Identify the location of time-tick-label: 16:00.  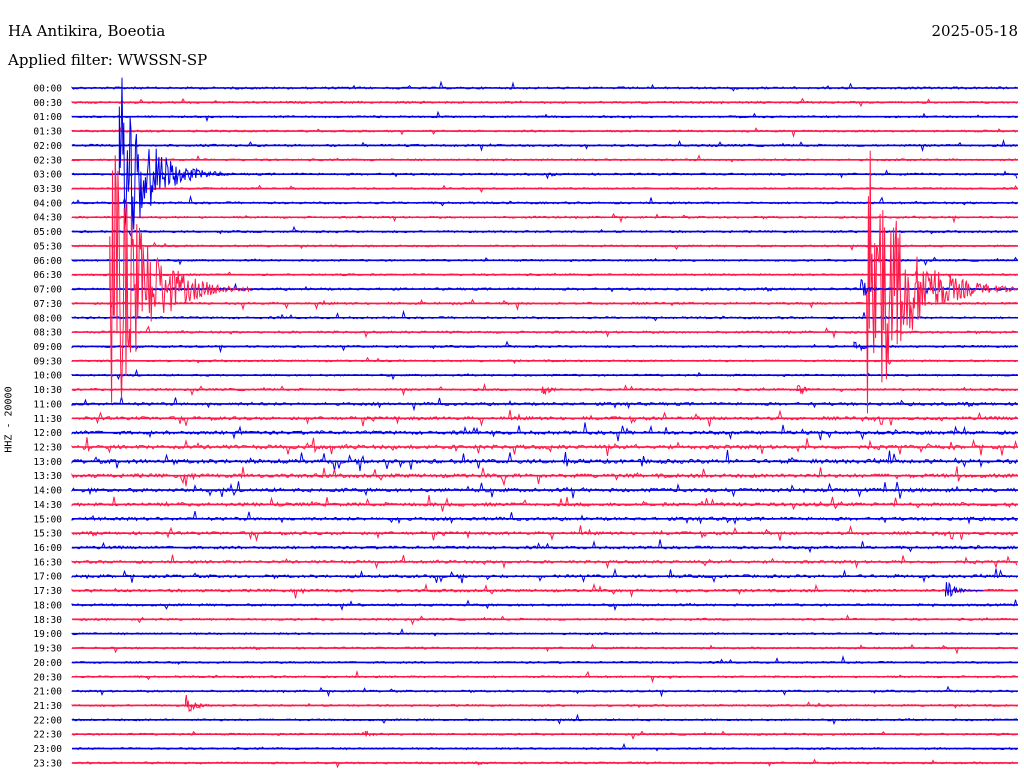
(47, 548).